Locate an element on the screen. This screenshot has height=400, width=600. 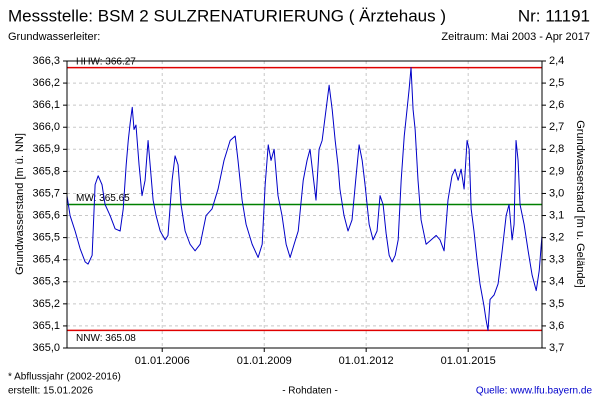
reference-label: NNW: 365.08 is located at coordinates (106, 338).